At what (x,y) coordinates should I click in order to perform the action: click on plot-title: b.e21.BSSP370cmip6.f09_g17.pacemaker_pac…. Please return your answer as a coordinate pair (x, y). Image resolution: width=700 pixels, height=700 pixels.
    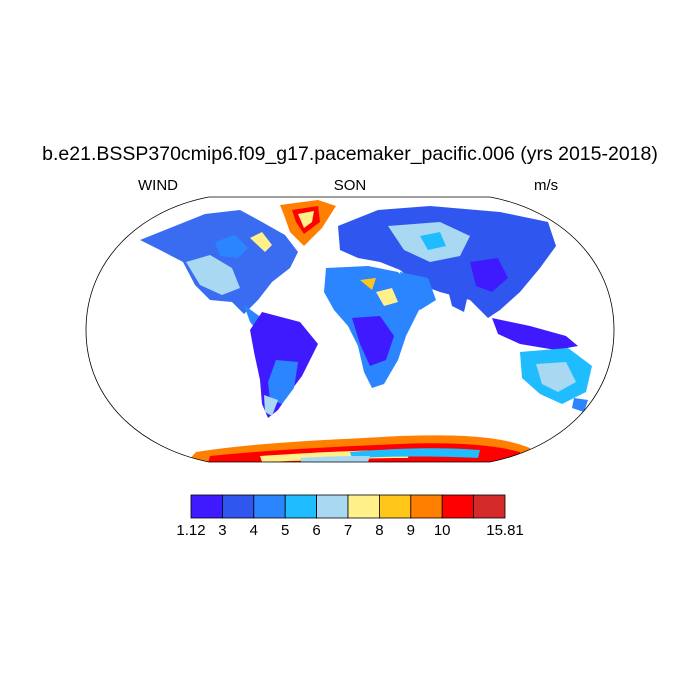
    Looking at the image, I should click on (350, 154).